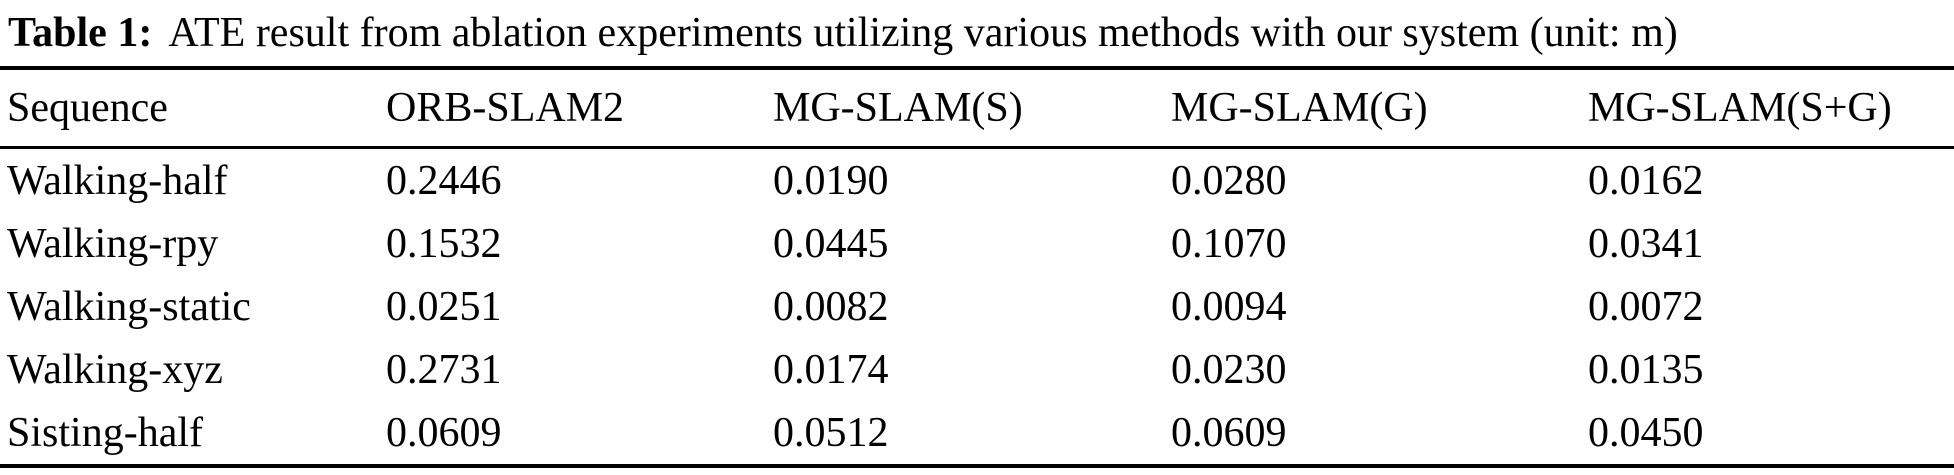 The image size is (1954, 475). Describe the element at coordinates (117, 180) in the screenshot. I see `sequence-cell: Walking-half` at that location.